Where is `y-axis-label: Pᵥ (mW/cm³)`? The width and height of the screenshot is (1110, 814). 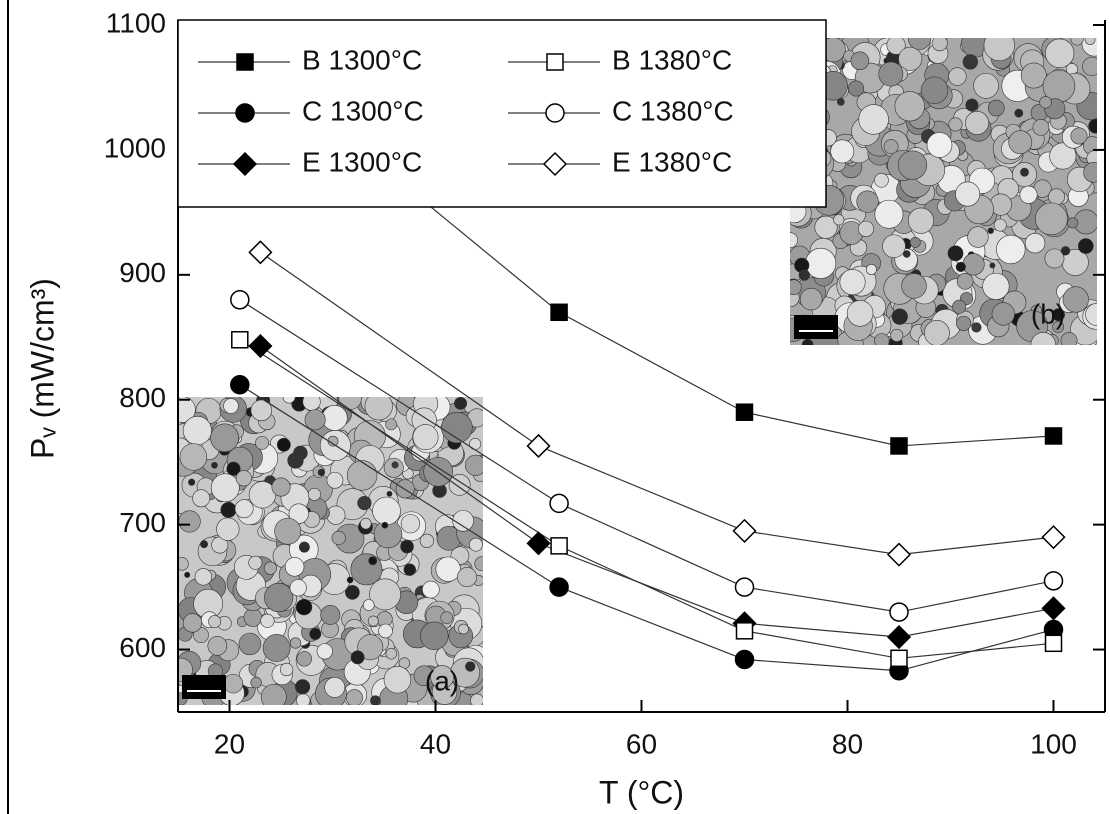 y-axis-label: Pᵥ (mW/cm³) is located at coordinates (42, 368).